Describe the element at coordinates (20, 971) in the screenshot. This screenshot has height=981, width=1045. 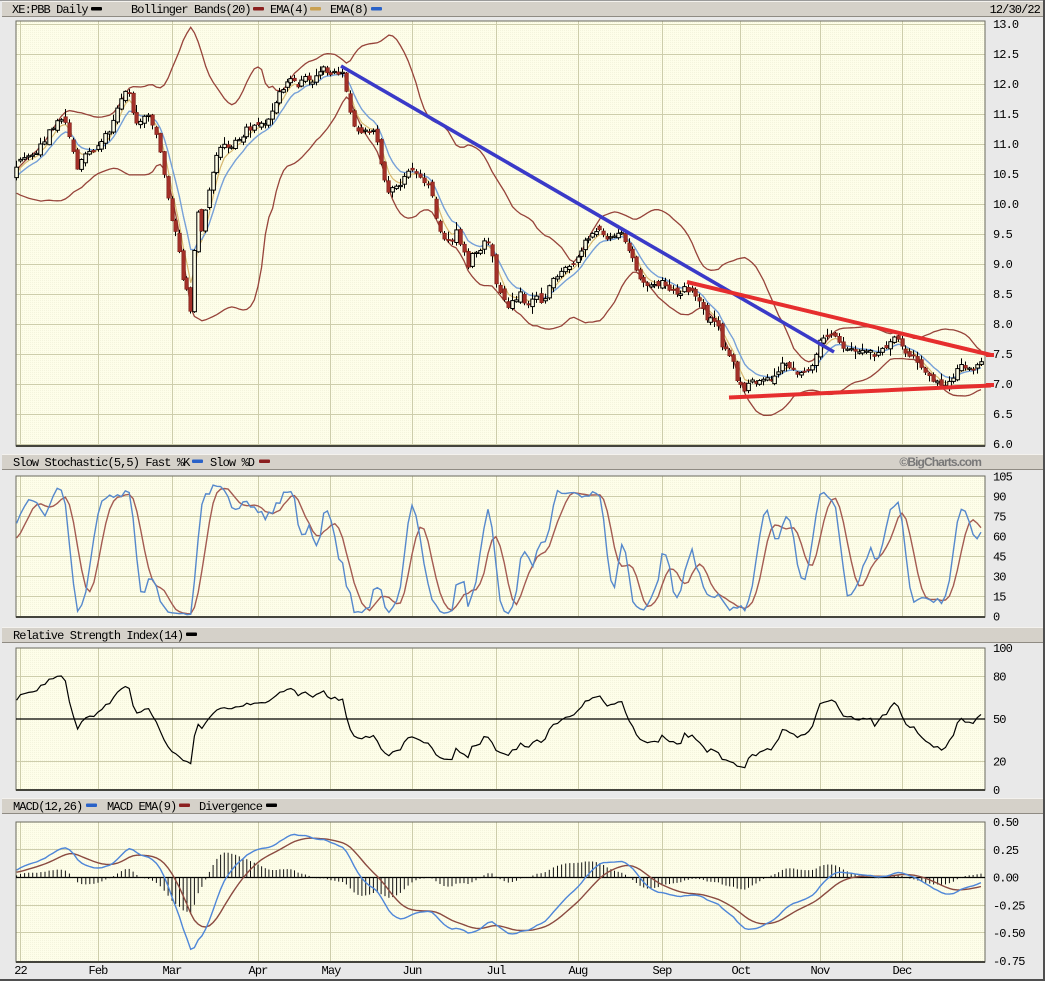
I see `svg-text: 22` at that location.